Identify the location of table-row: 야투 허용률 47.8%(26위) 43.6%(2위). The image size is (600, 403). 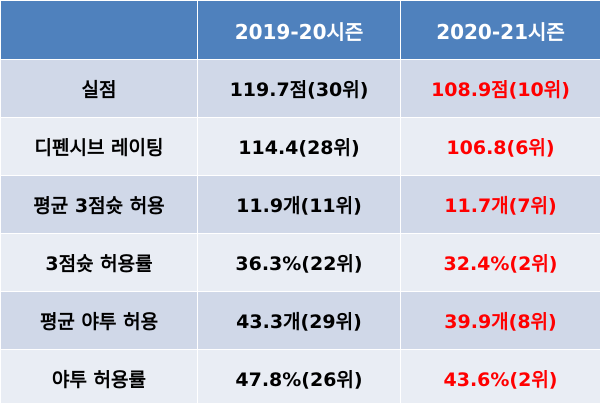
(300, 376).